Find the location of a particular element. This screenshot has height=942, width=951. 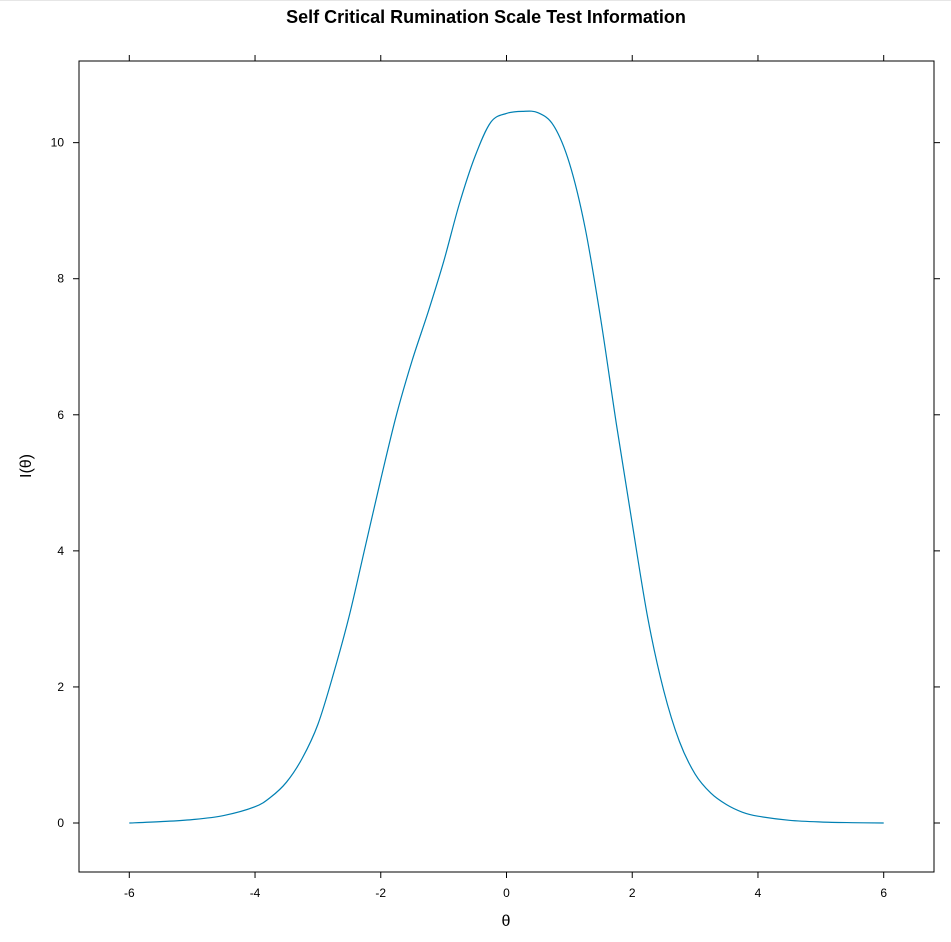

y-tick-label: 8 is located at coordinates (60, 279).